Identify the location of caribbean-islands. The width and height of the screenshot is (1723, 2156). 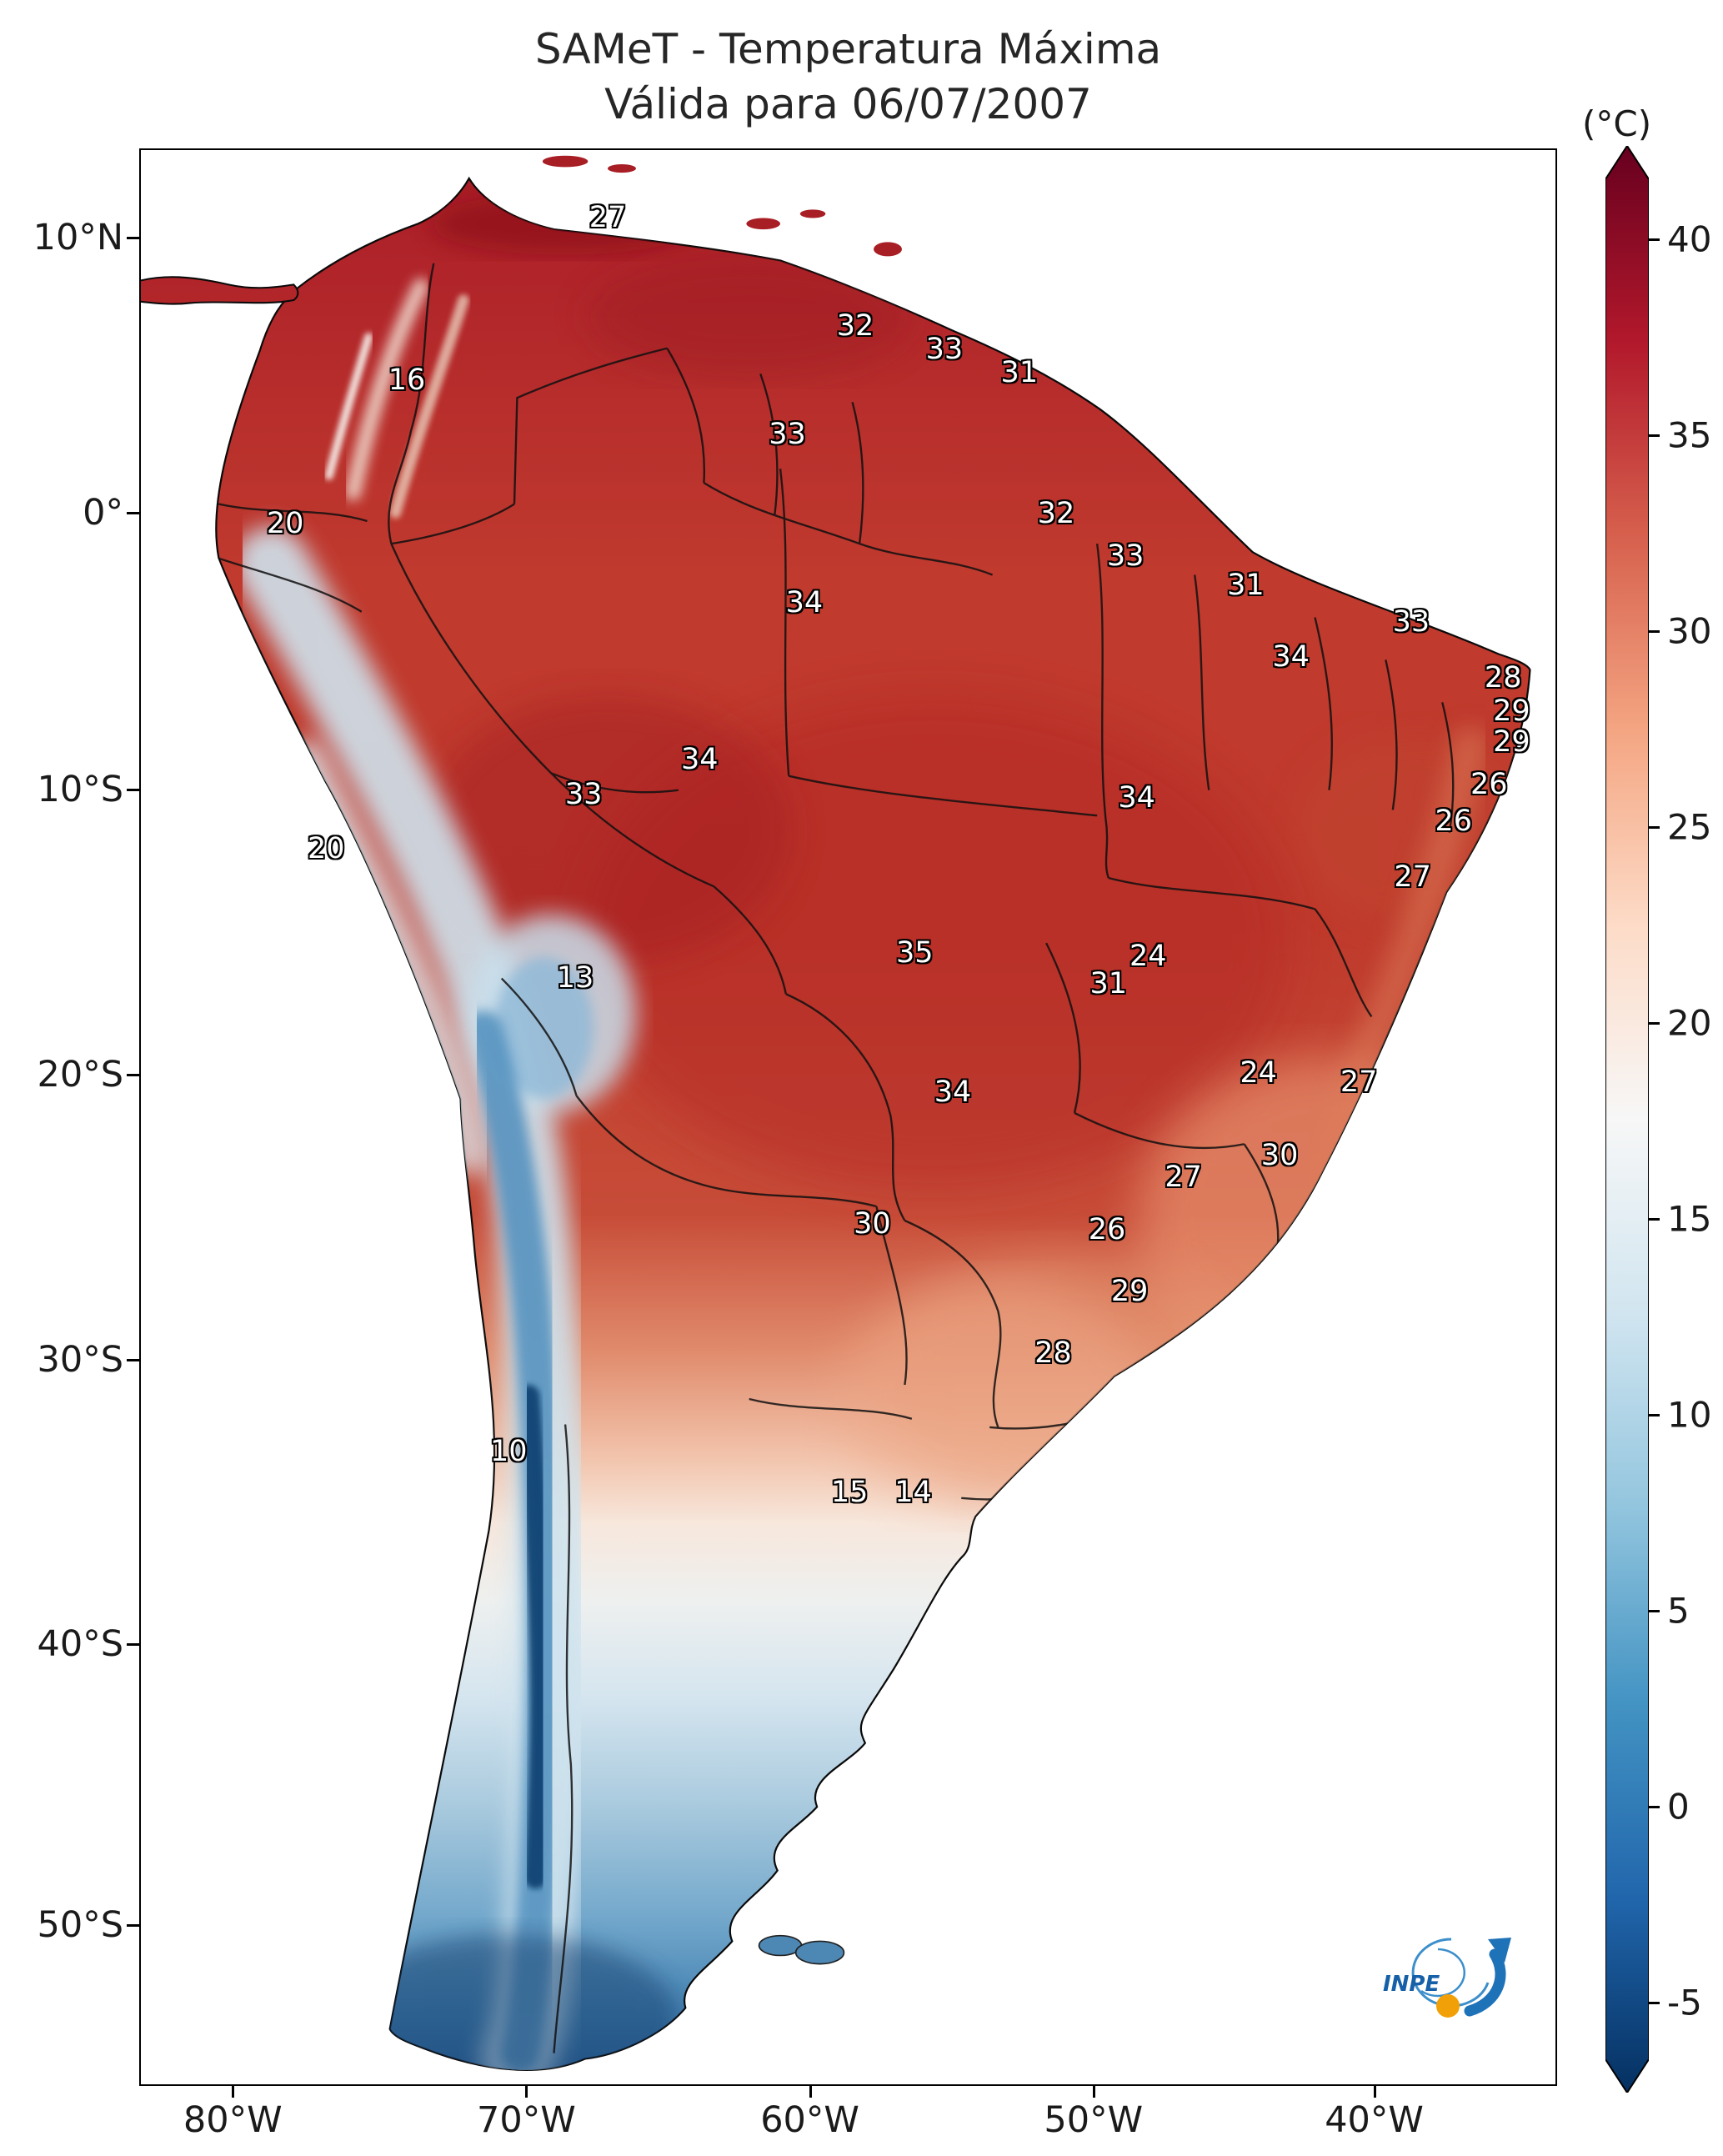
(722, 206).